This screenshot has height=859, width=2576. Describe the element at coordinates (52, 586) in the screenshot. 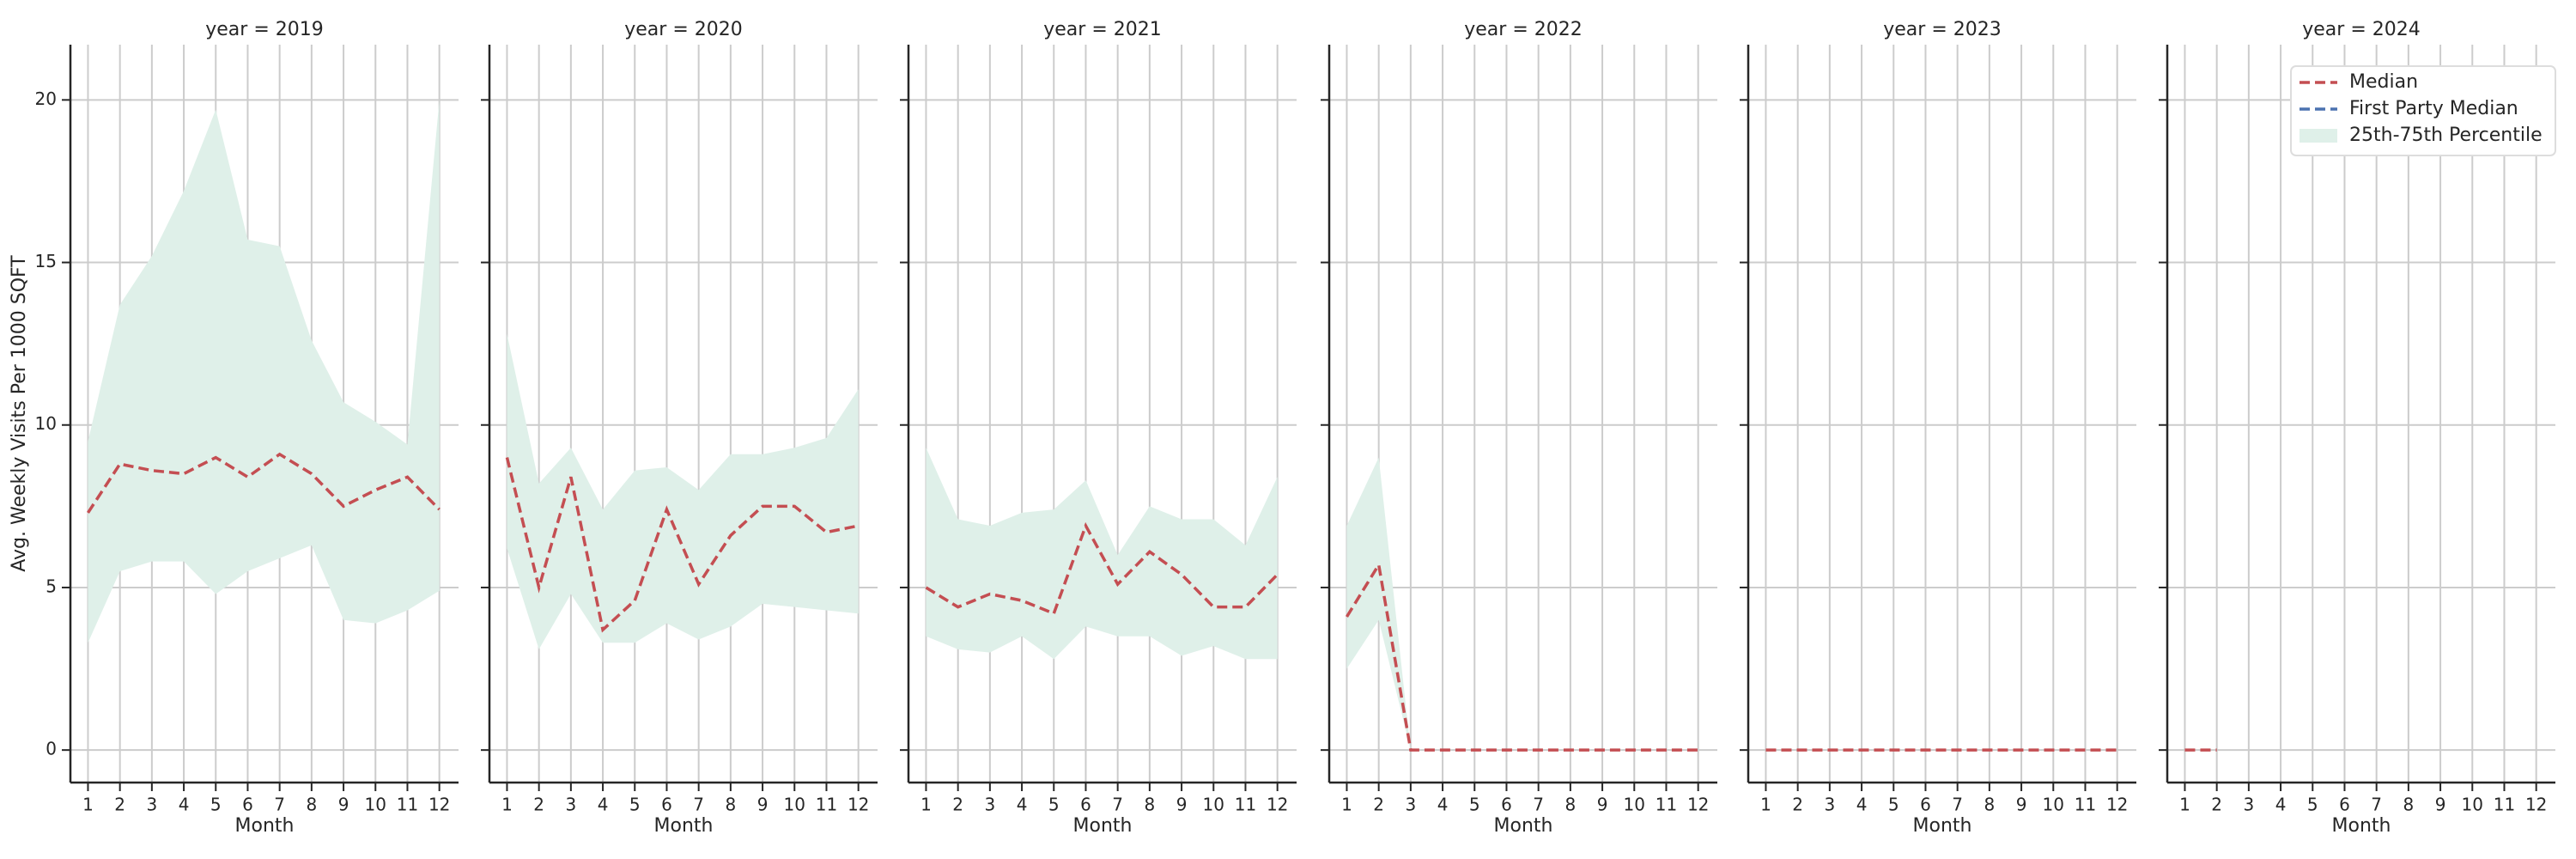

I see `y-tick-label: 5` at that location.